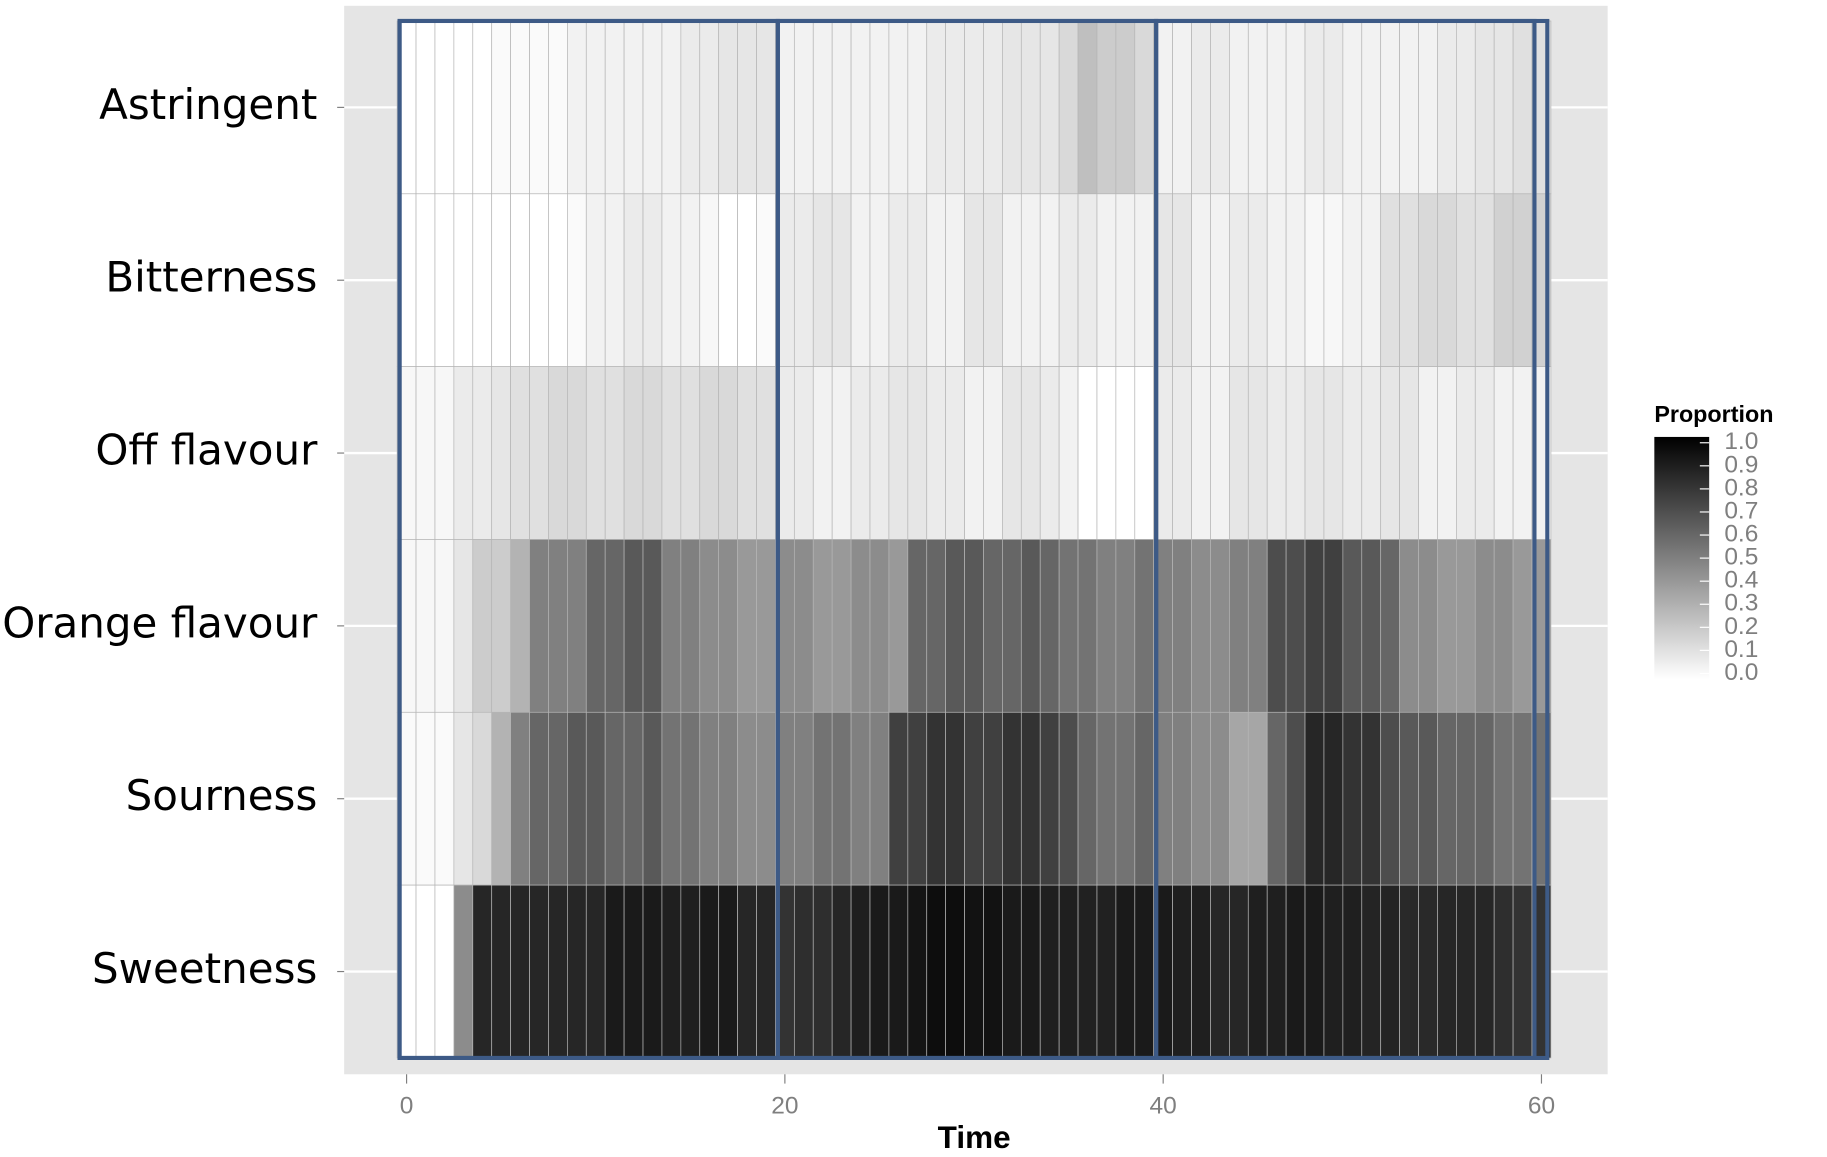  What do you see at coordinates (784, 1105) in the screenshot?
I see `x-tick-label: 20` at bounding box center [784, 1105].